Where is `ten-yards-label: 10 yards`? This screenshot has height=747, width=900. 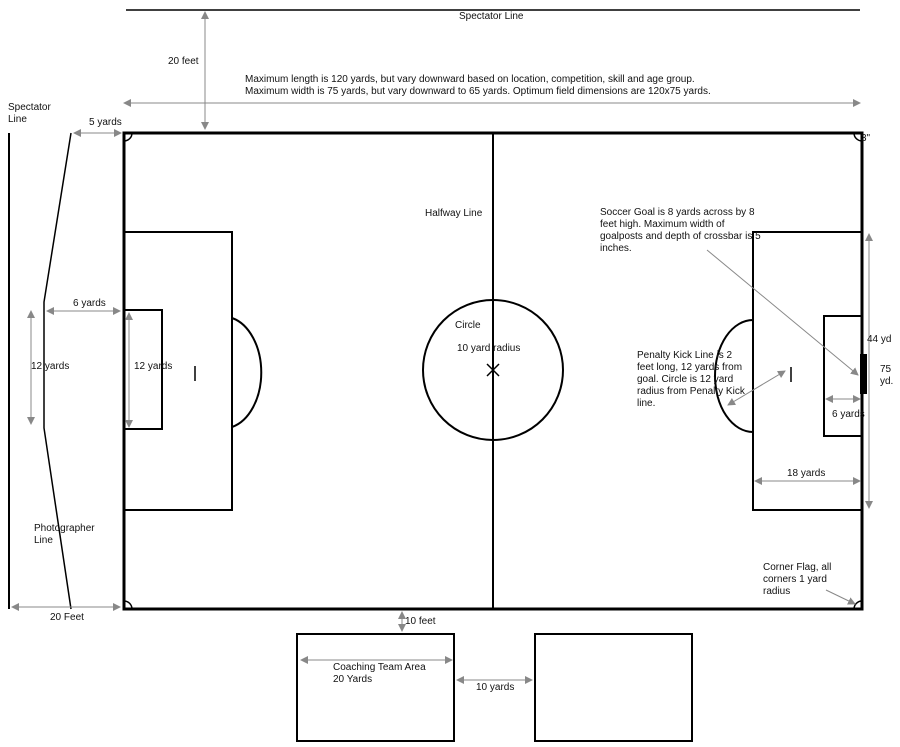
ten-yards-label: 10 yards is located at coordinates (495, 687).